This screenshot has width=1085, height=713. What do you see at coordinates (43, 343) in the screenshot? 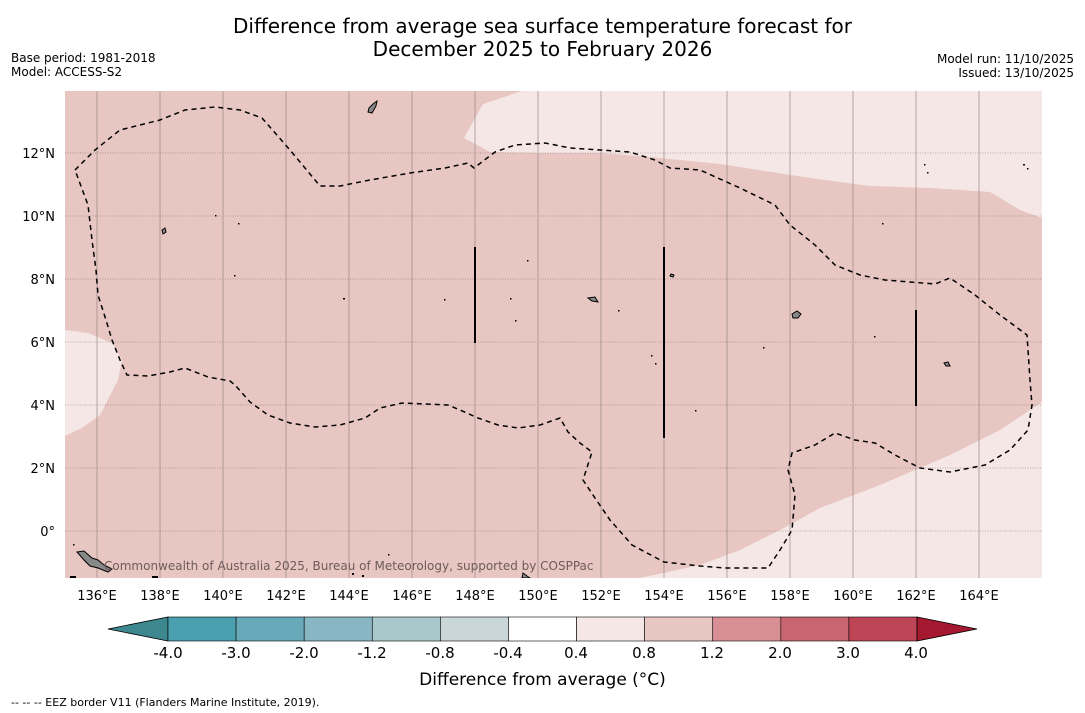
I see `lat-label: 6°N` at bounding box center [43, 343].